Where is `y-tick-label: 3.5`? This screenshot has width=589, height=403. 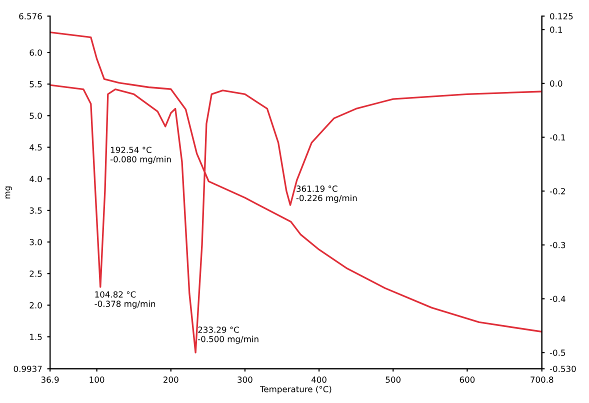
y-tick-label: 3.5 is located at coordinates (36, 210).